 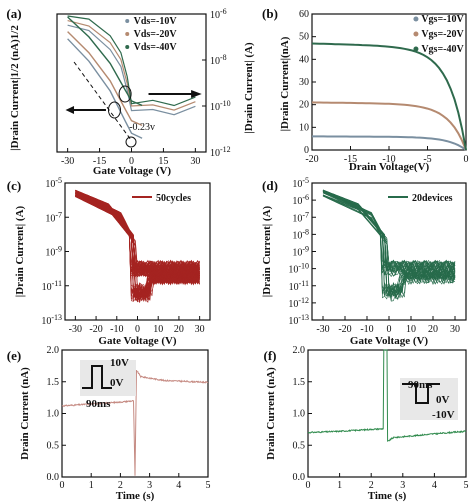 I want to click on panel-a-ytick-right-label: 10⁻⁶, so click(x=218, y=14).